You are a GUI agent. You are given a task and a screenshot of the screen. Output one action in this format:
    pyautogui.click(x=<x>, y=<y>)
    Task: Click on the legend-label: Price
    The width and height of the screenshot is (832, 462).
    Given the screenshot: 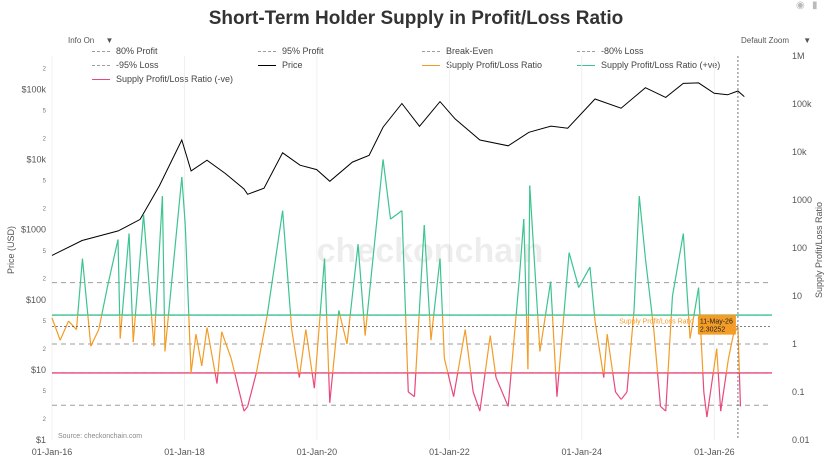 What is the action you would take?
    pyautogui.click(x=292, y=65)
    